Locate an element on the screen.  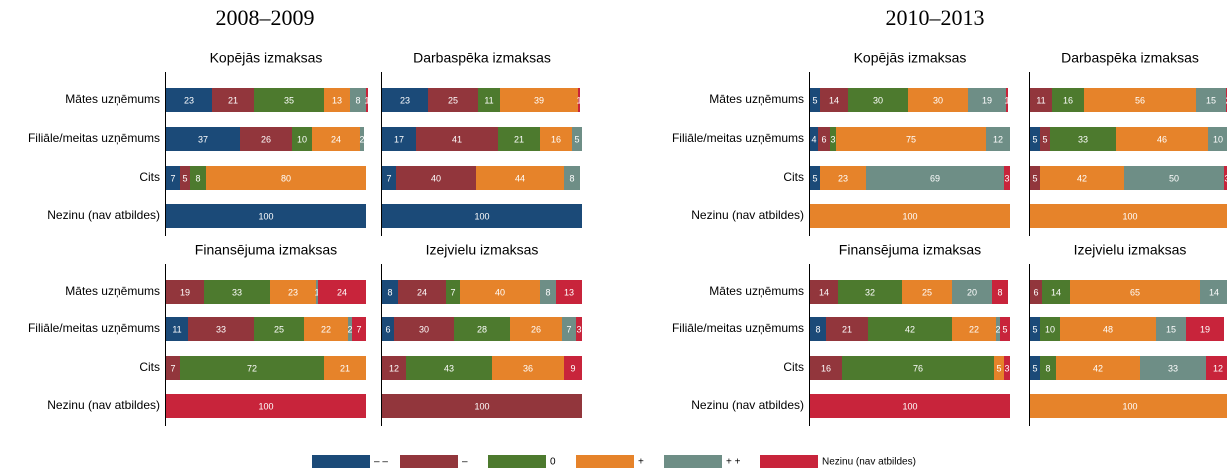
value-label: 22 is located at coordinates (326, 329).